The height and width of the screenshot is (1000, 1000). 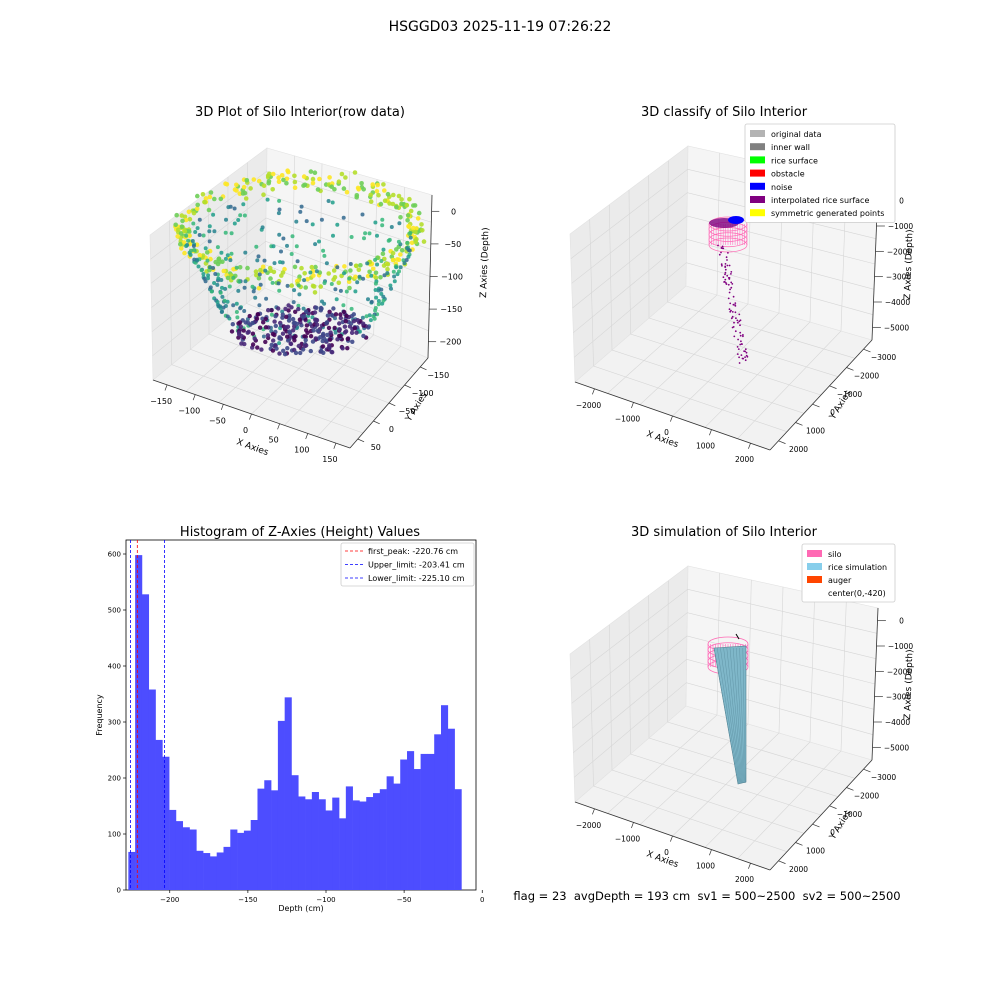 What do you see at coordinates (247, 900) in the screenshot?
I see `x-tick-label: −150` at bounding box center [247, 900].